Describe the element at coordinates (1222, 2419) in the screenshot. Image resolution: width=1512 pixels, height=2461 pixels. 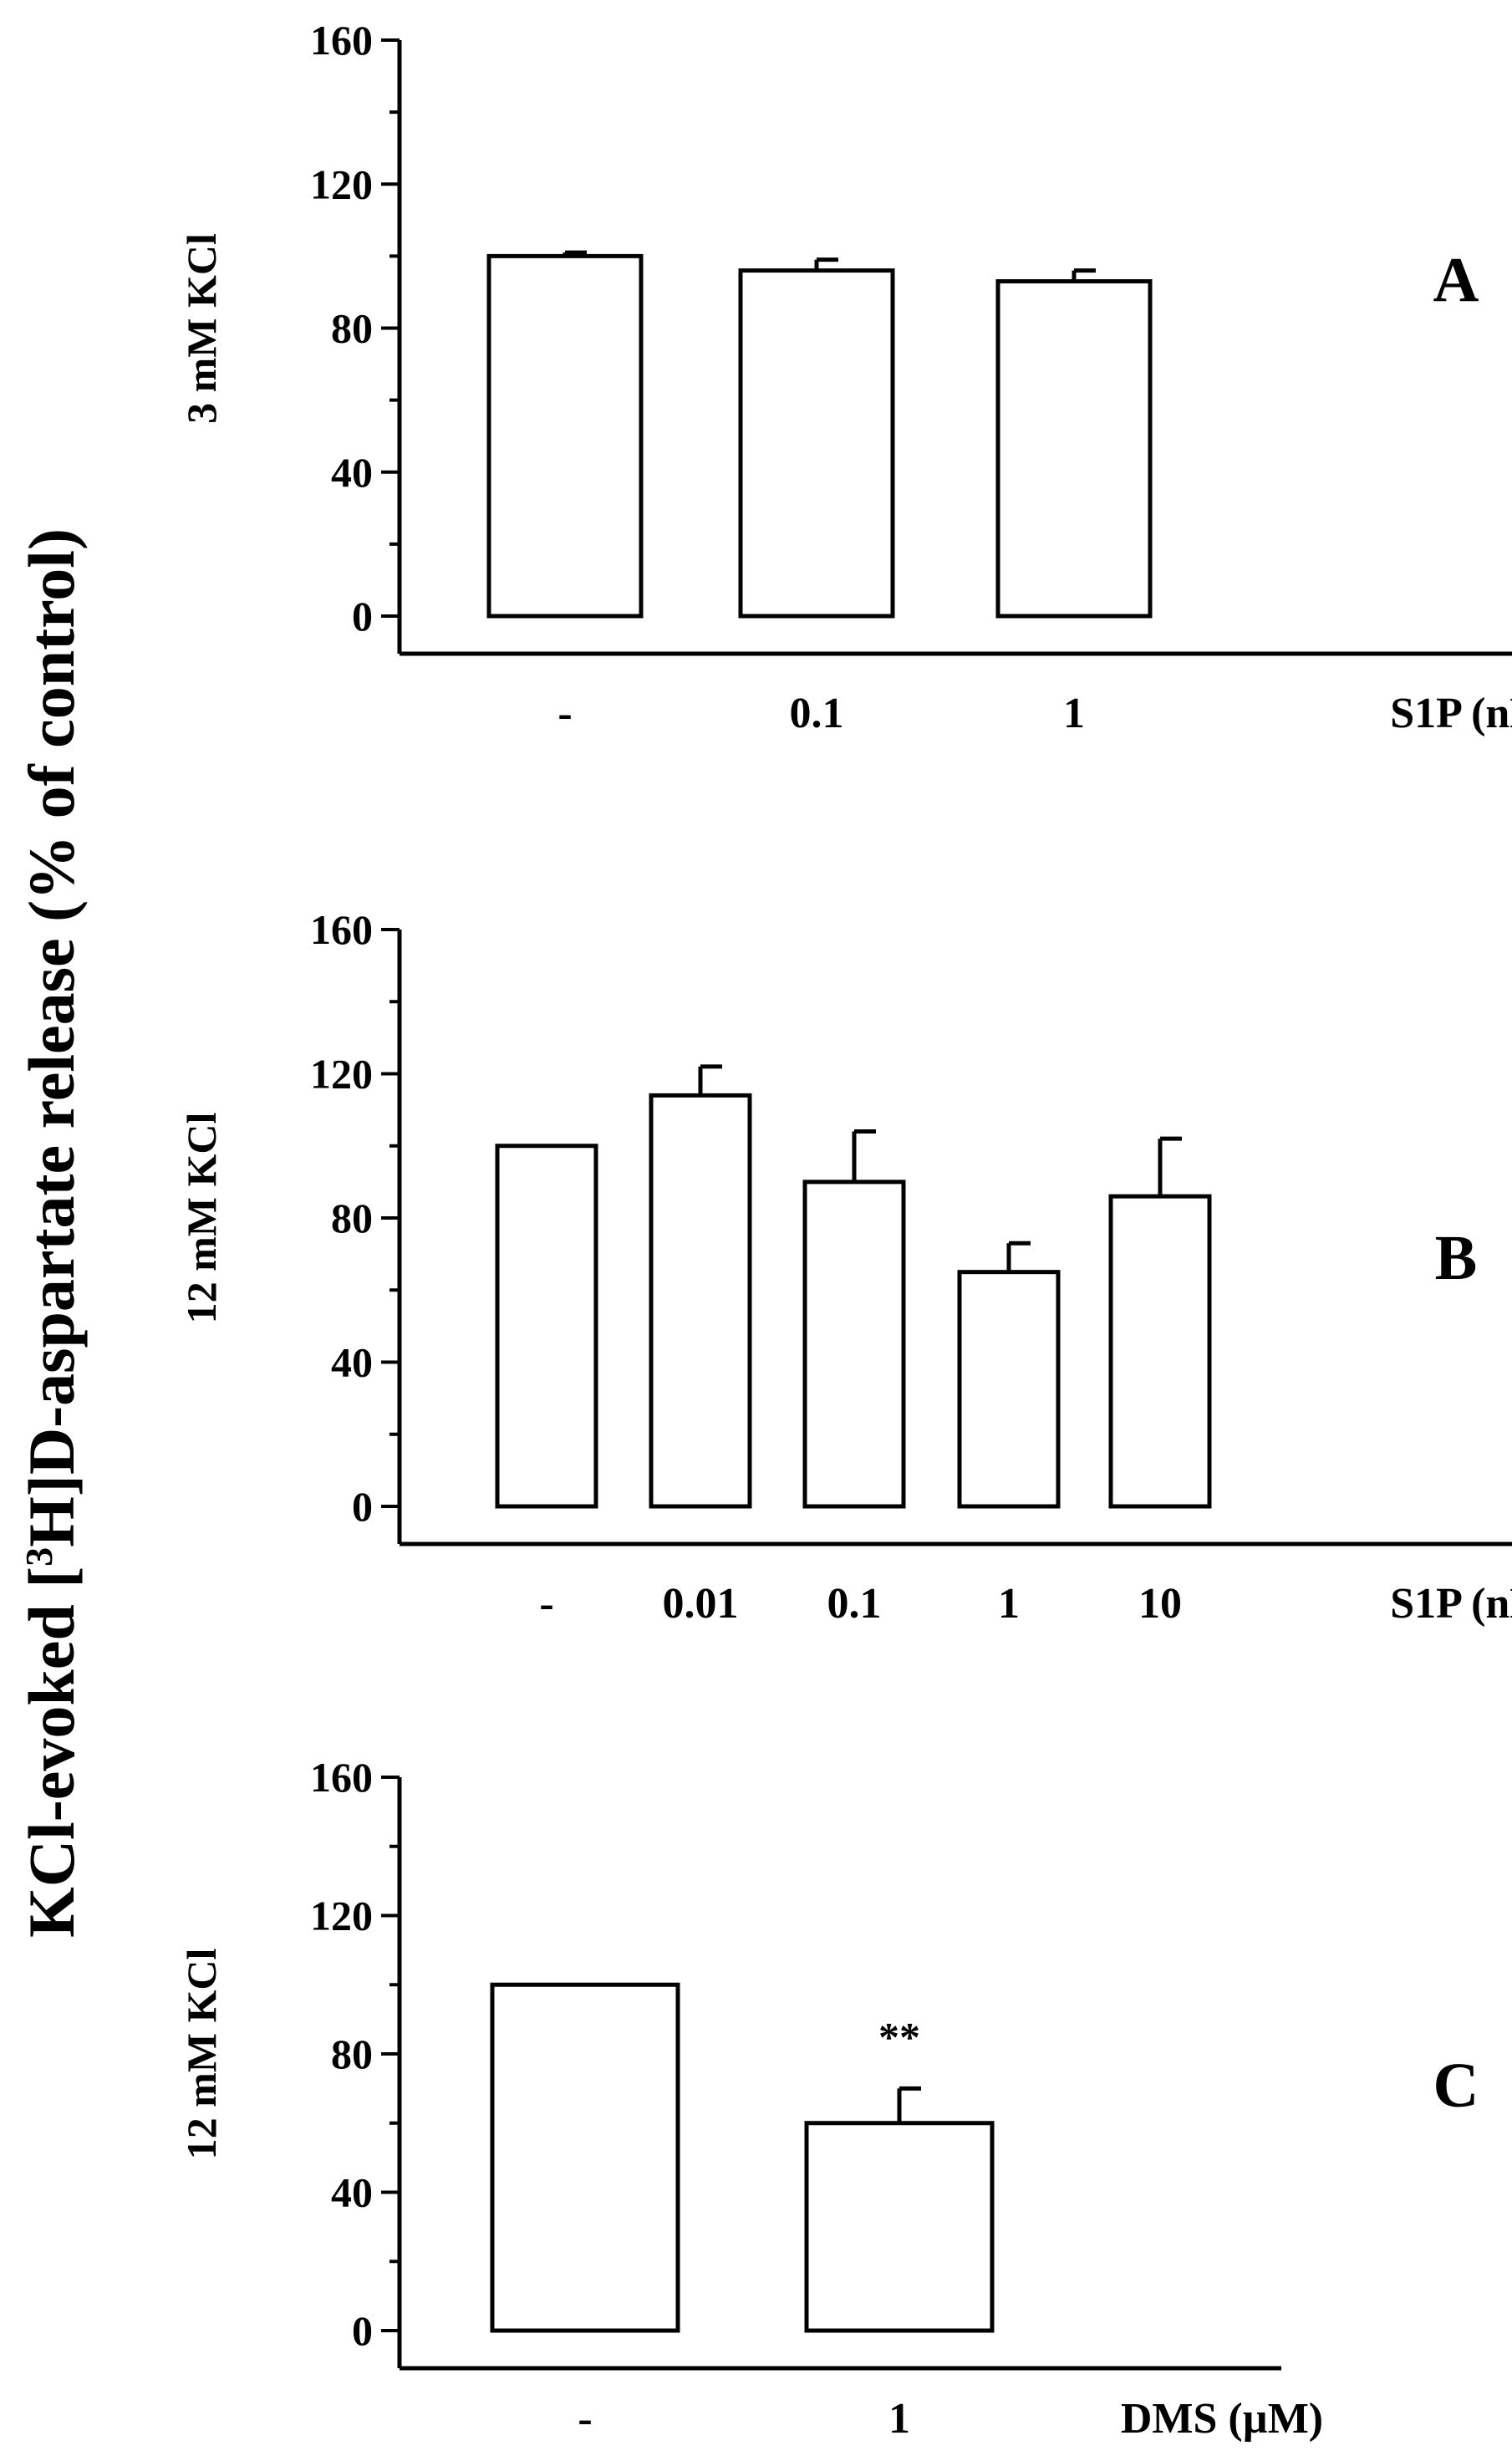
I see `x-axis-label: DMS (µM)` at that location.